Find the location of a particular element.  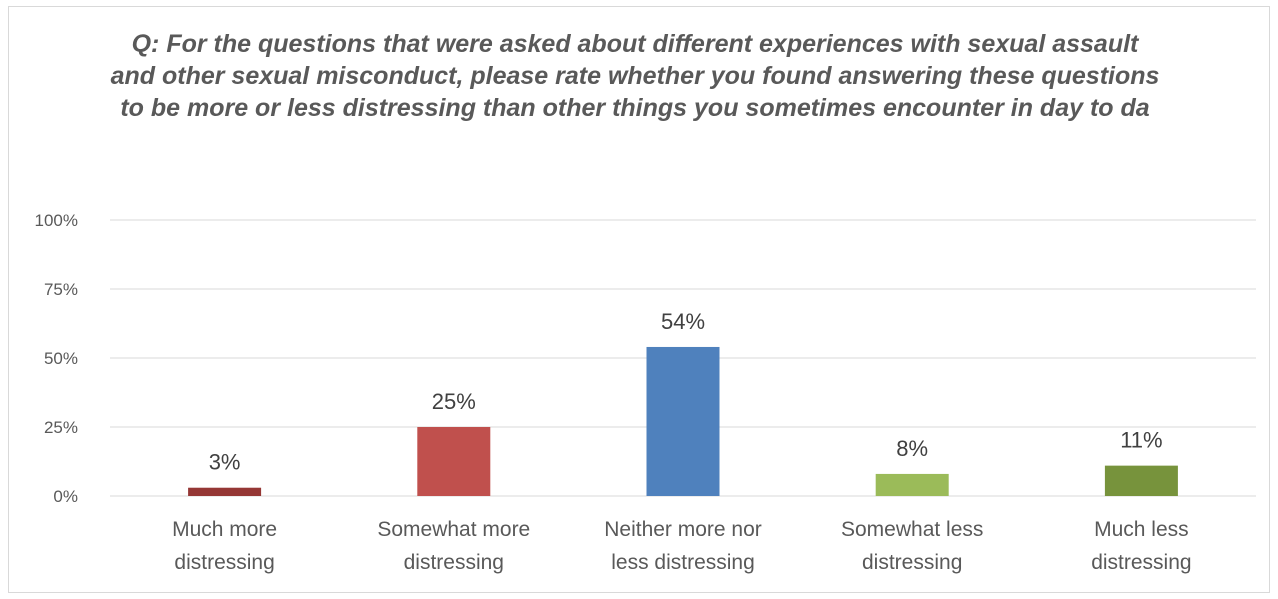

data-label: 11% is located at coordinates (1141, 440).